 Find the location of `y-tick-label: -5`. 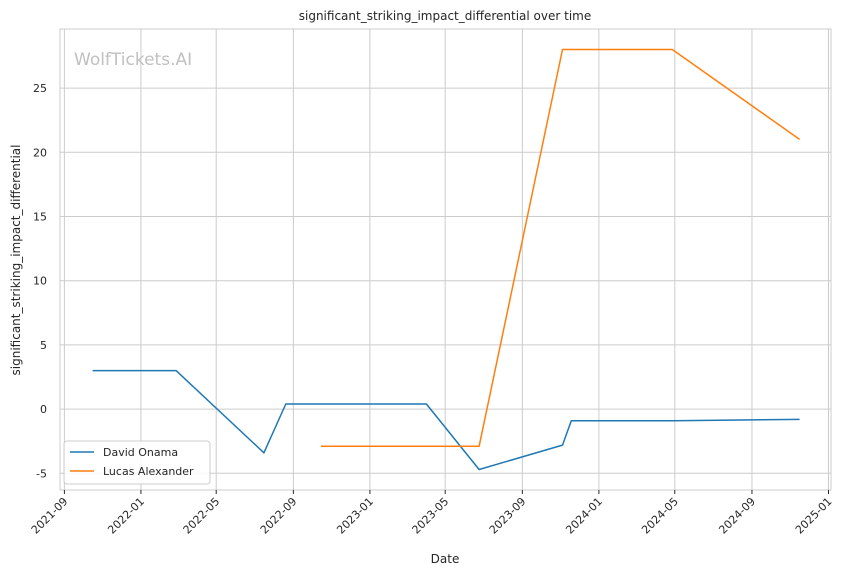

y-tick-label: -5 is located at coordinates (41, 473).